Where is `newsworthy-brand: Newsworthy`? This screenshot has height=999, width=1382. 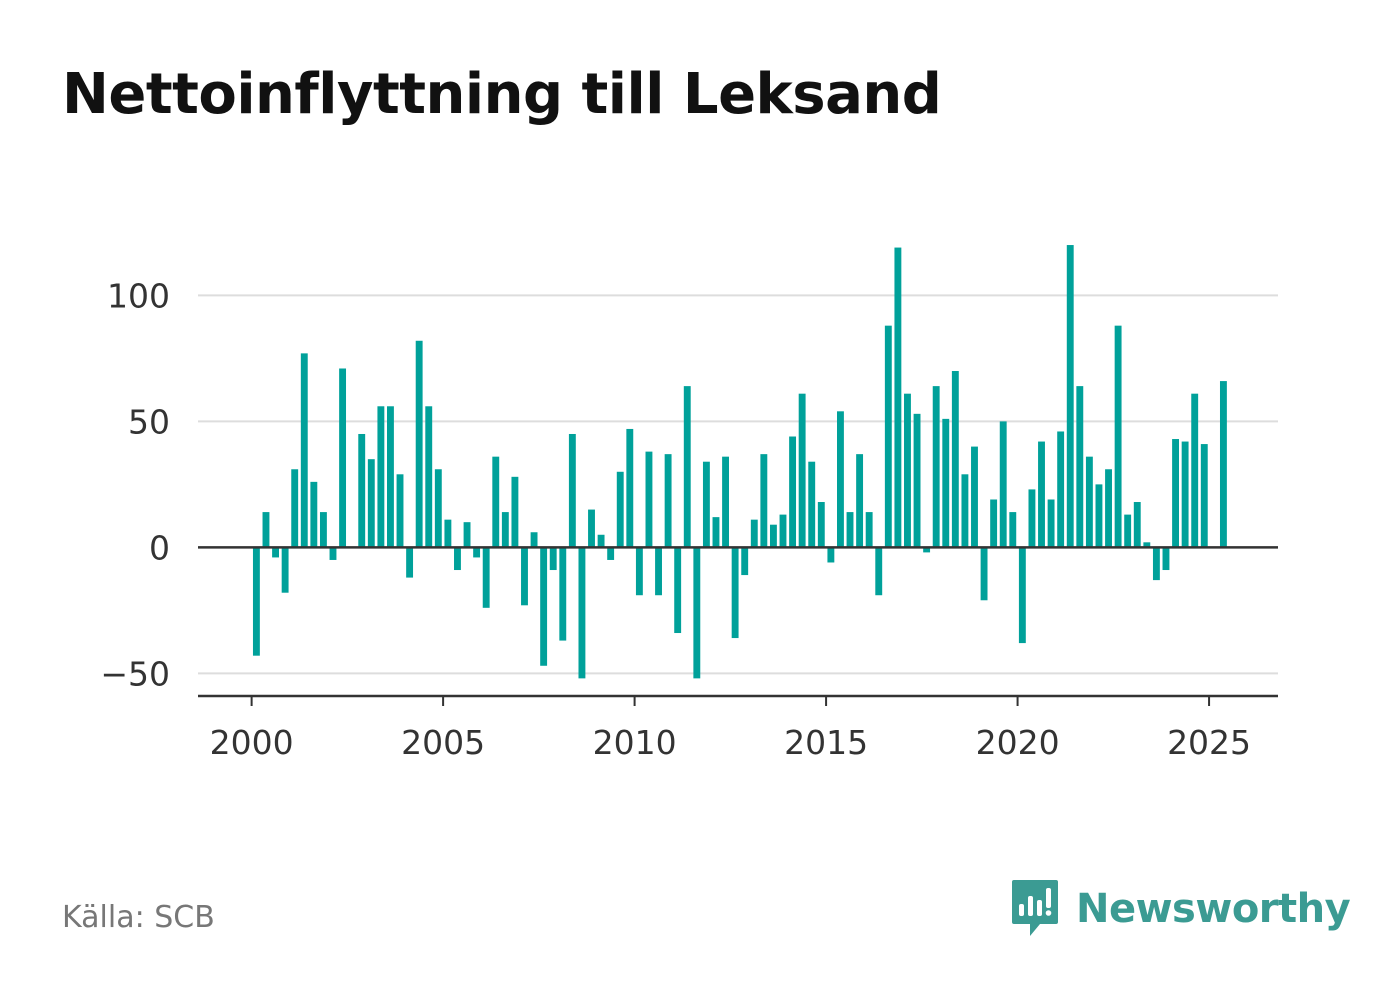
newsworthy-brand: Newsworthy is located at coordinates (1180, 909).